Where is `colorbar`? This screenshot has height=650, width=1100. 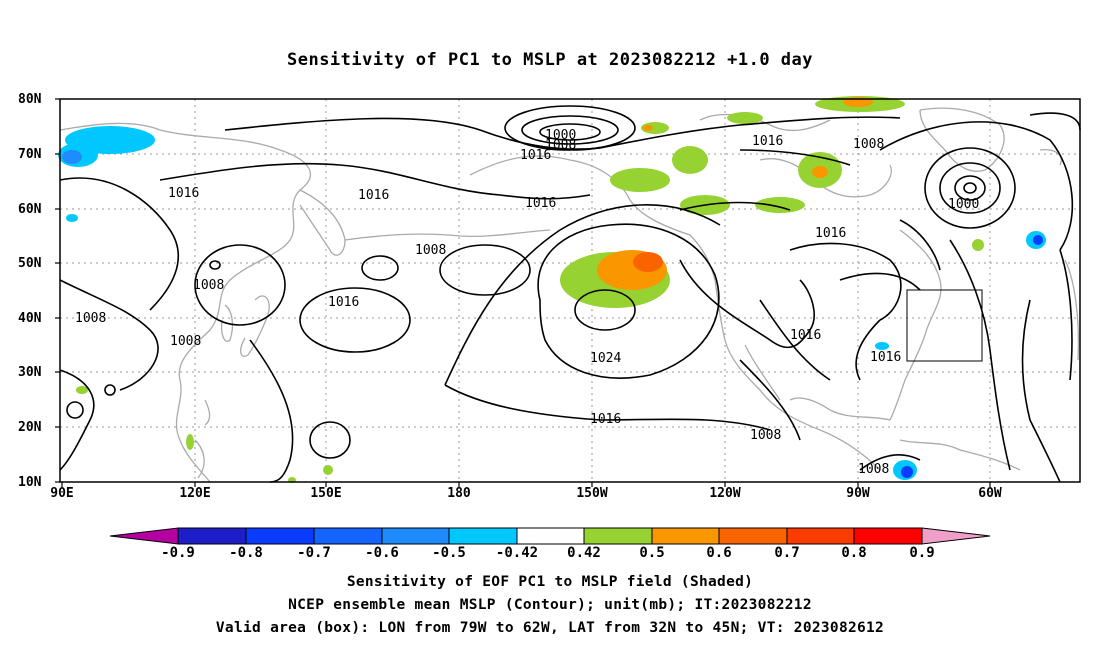
colorbar is located at coordinates (550, 536).